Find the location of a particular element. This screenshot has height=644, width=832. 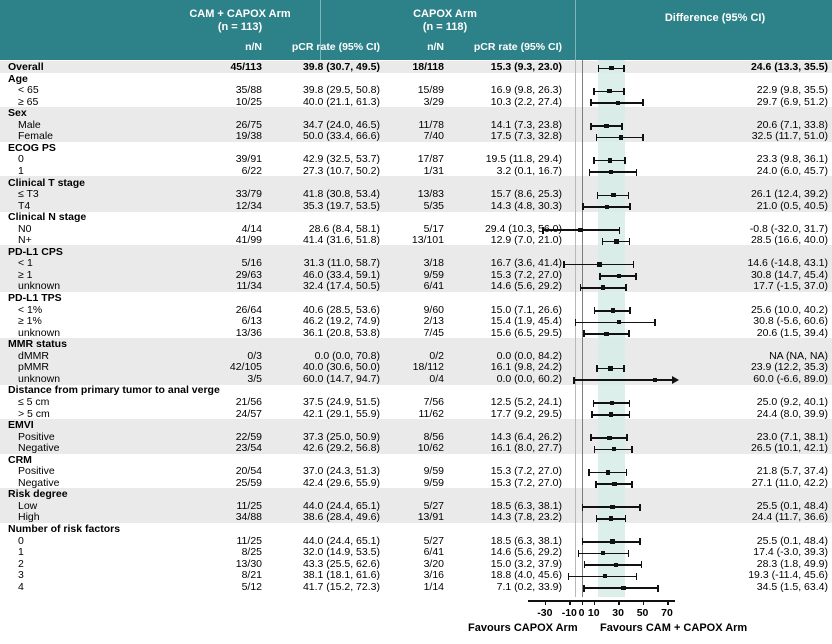

axis-tick-label: 30 is located at coordinates (618, 613).